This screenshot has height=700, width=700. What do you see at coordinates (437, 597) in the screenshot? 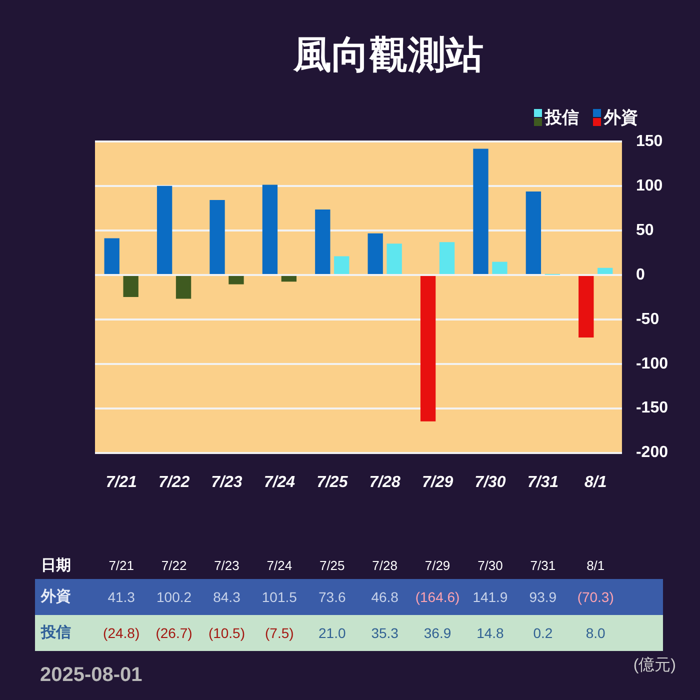
I see `data-label: (164.6)` at bounding box center [437, 597].